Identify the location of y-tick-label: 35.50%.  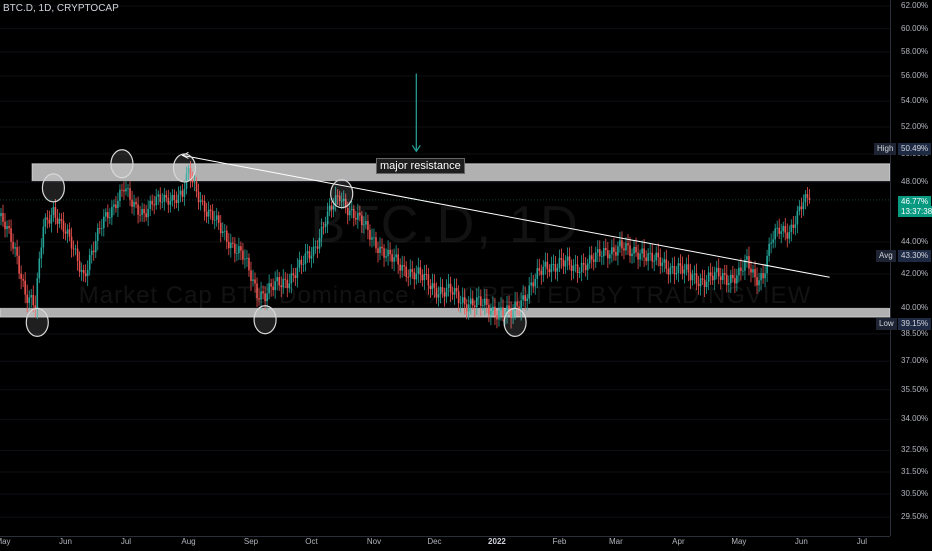
(915, 389).